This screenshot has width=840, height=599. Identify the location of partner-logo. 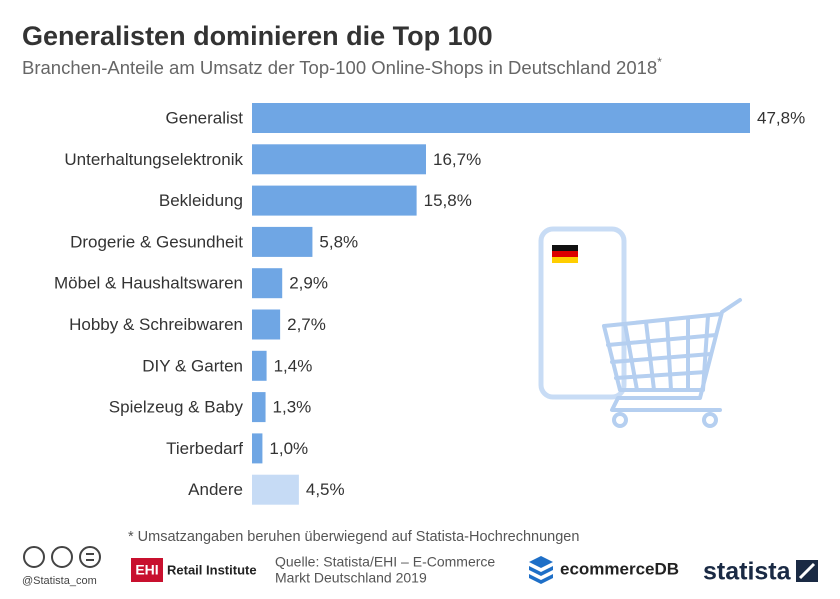
(147, 570).